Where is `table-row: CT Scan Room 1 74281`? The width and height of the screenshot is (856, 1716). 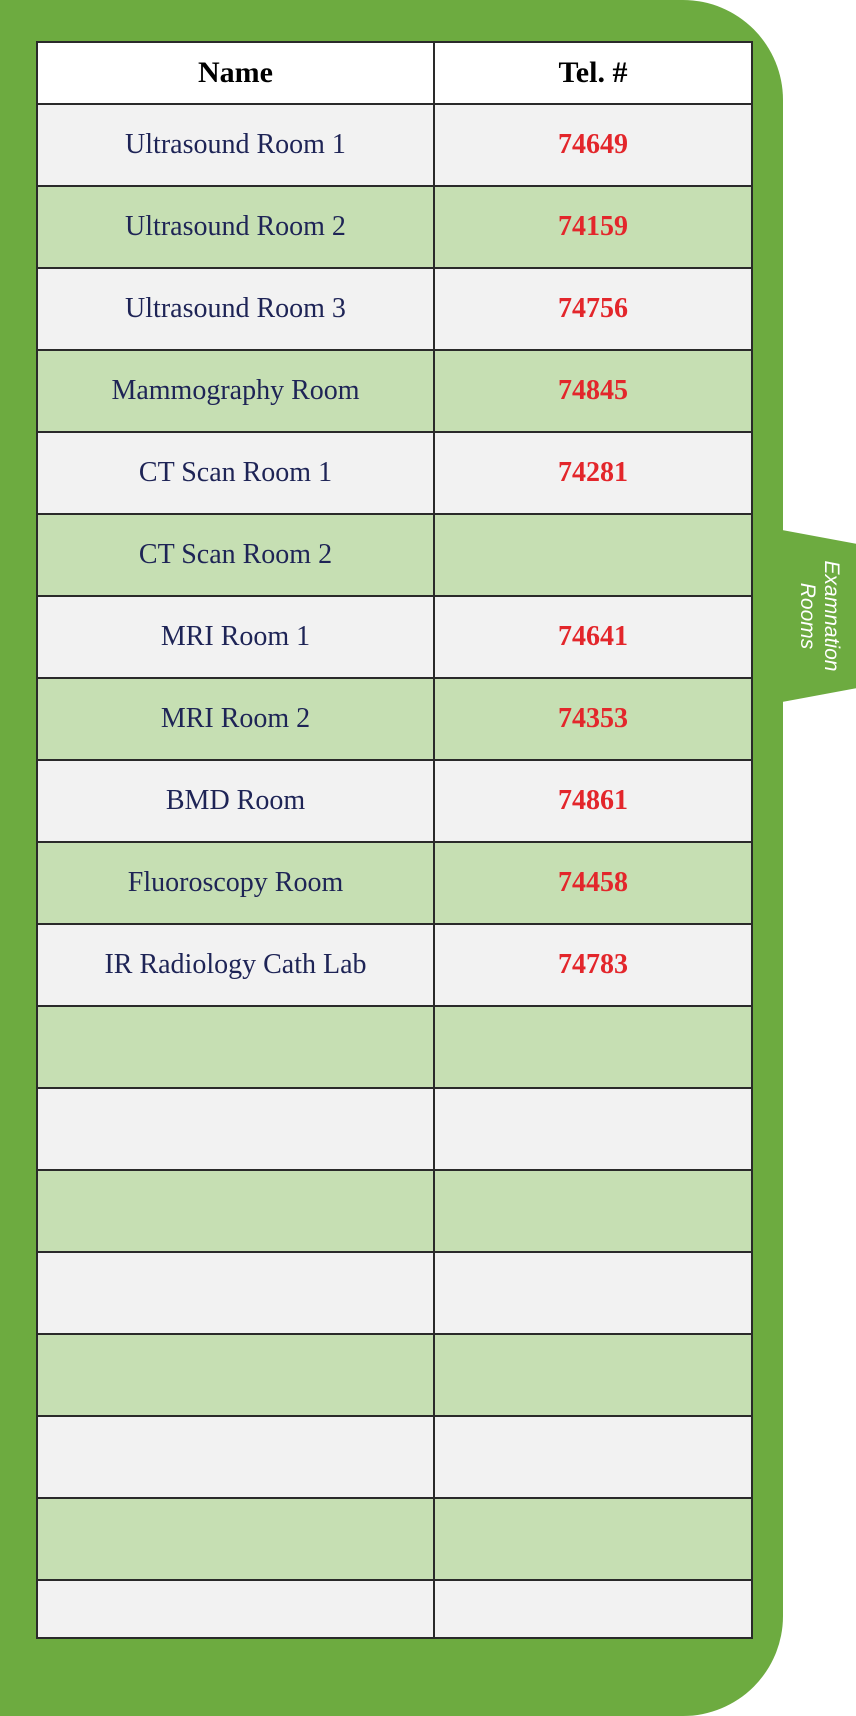
table-row: CT Scan Room 1 74281 is located at coordinates (394, 473).